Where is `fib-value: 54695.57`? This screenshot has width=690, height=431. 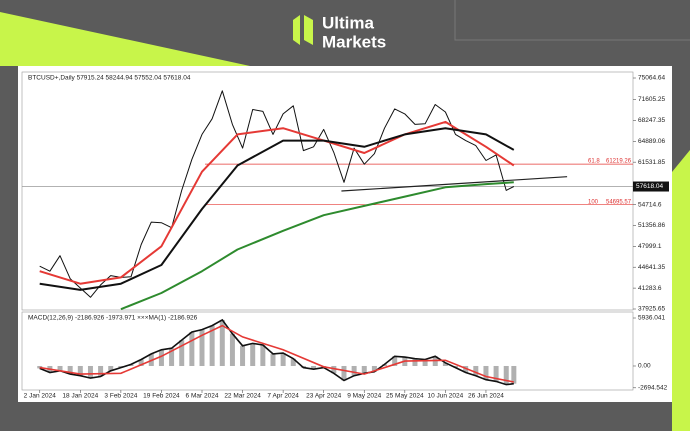
fib-value: 54695.57 is located at coordinates (619, 202).